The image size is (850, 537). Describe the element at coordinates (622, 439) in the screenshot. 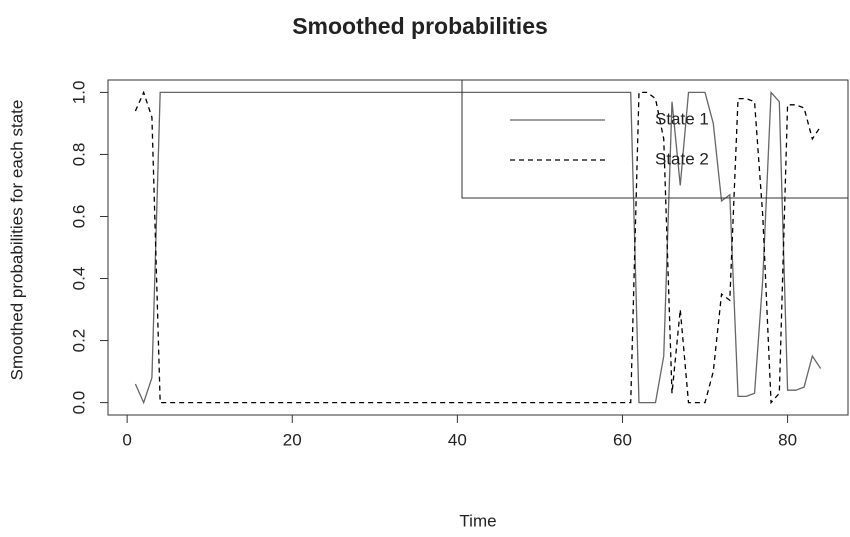

I see `x-tick-label: 60` at that location.